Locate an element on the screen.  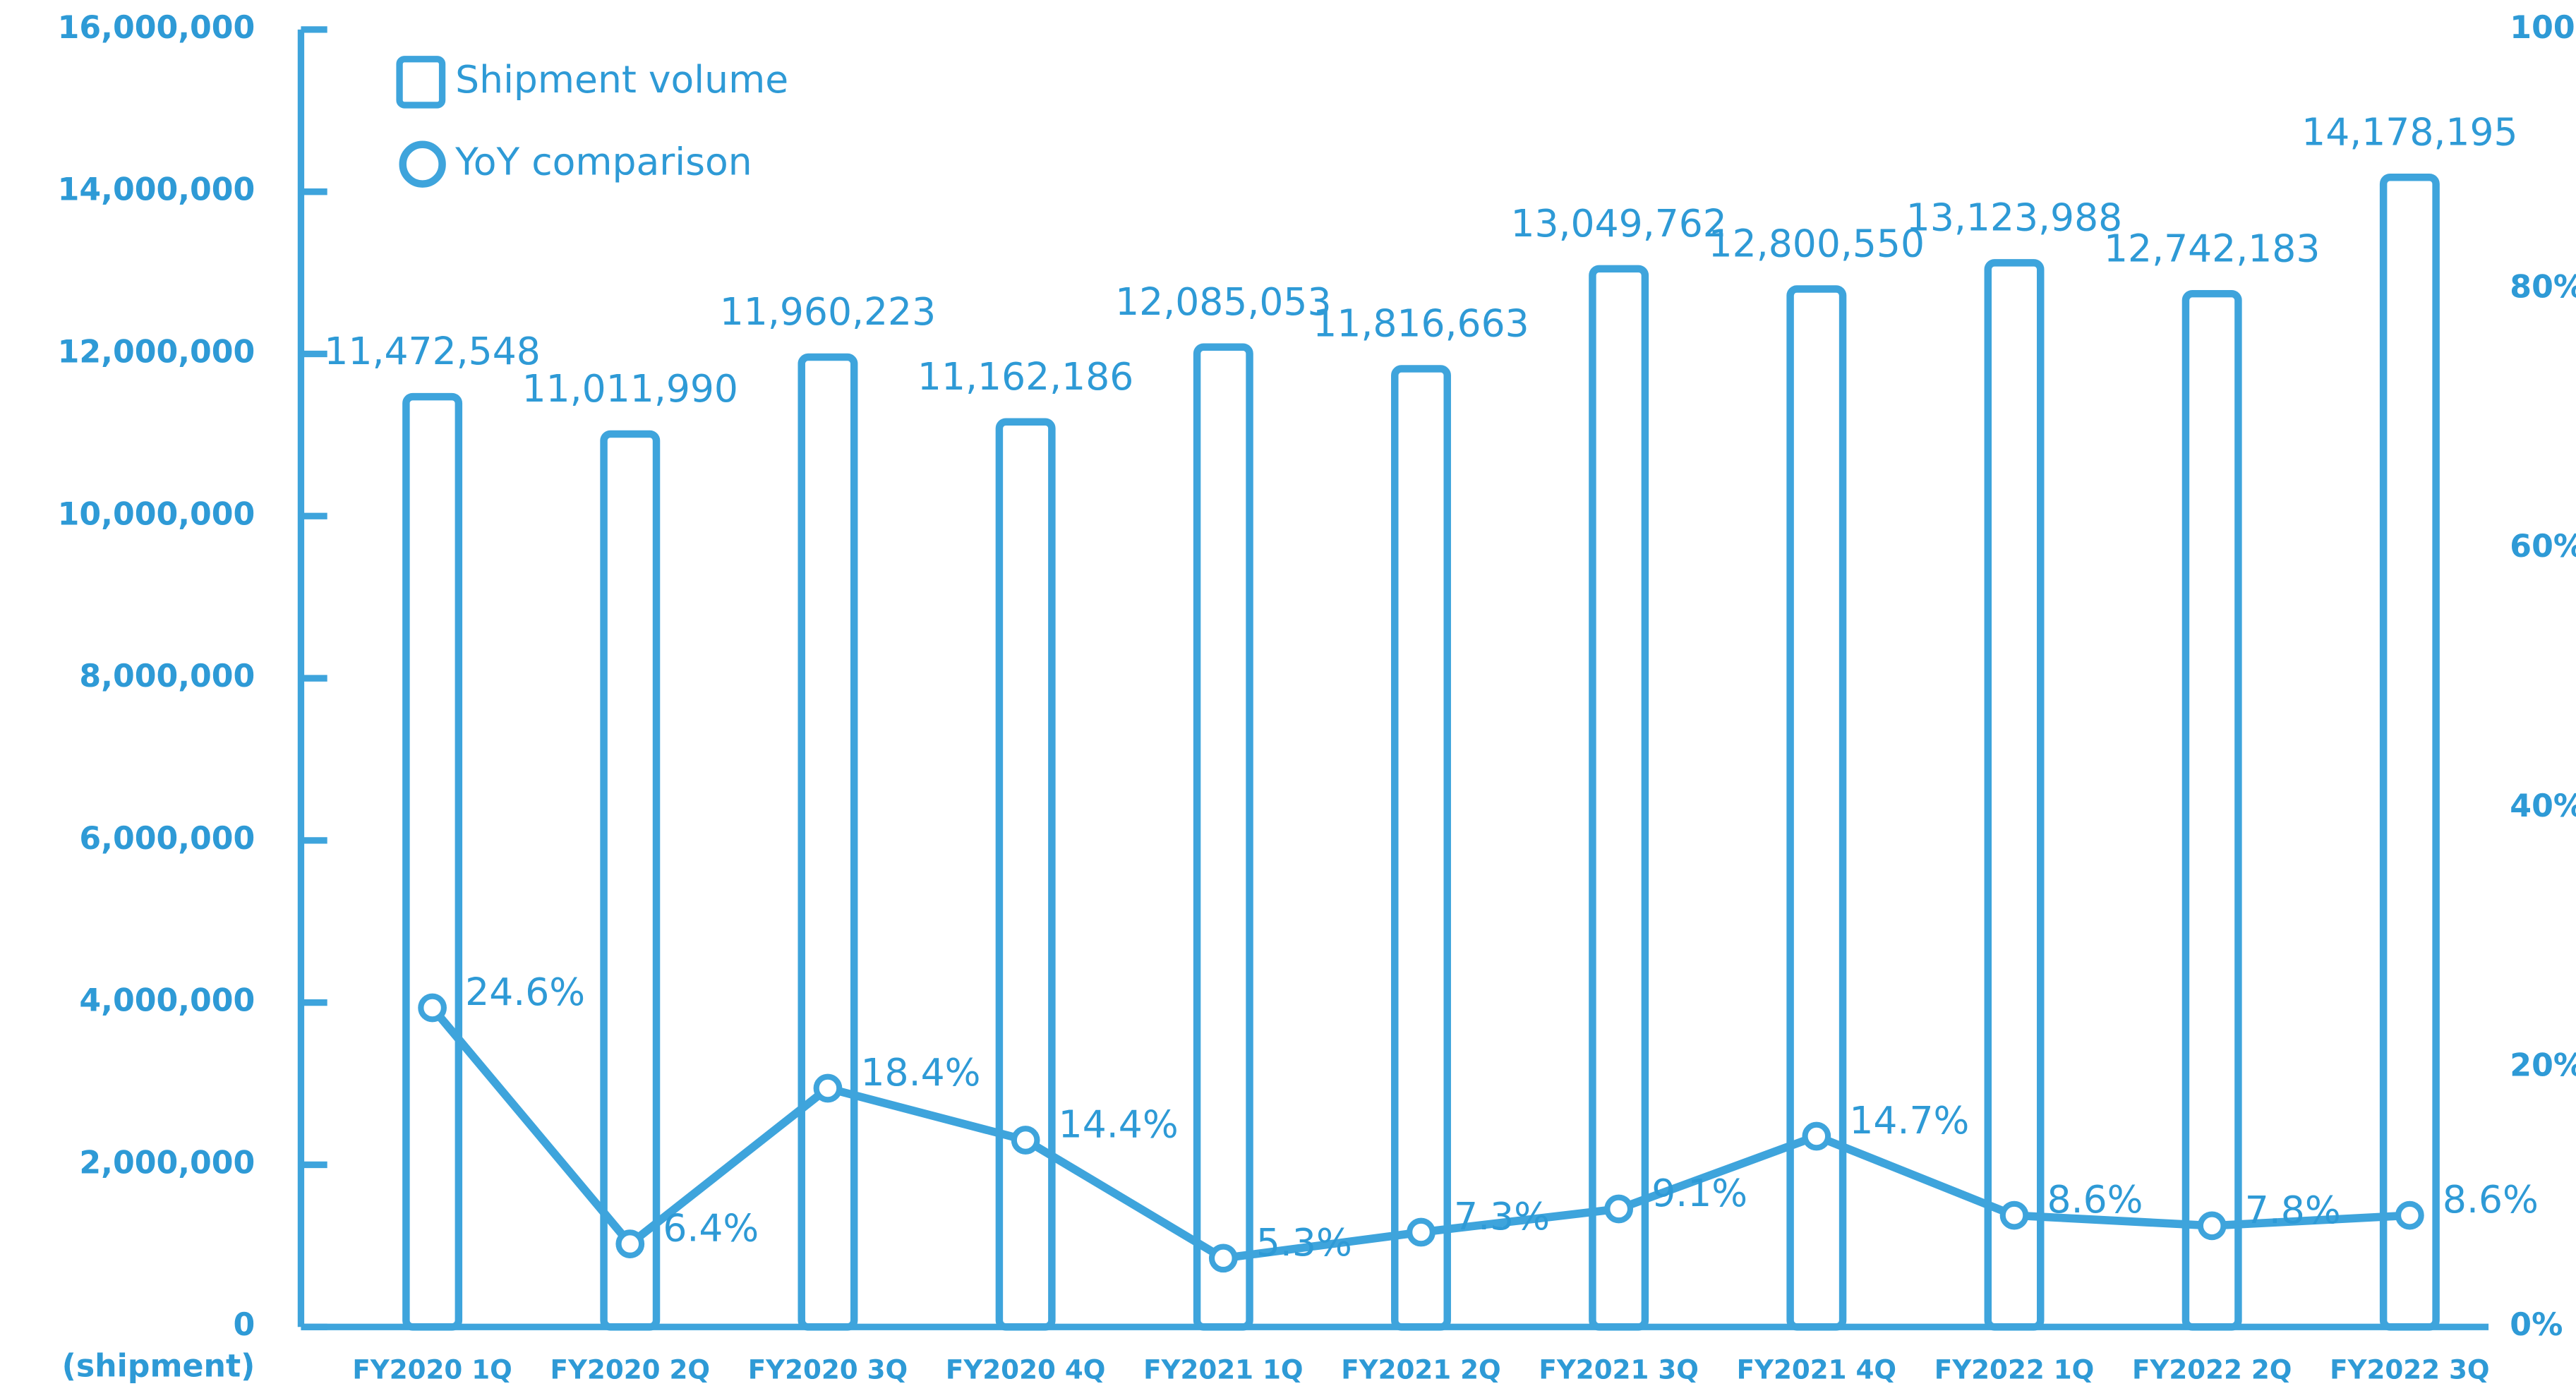
x-tick-label: FY2021 3Q is located at coordinates (1618, 1369).